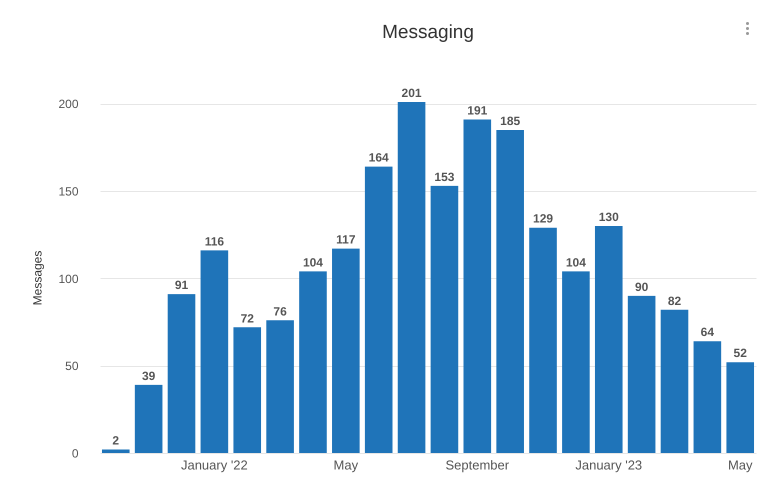 This screenshot has height=487, width=781. I want to click on data-label: 129, so click(543, 219).